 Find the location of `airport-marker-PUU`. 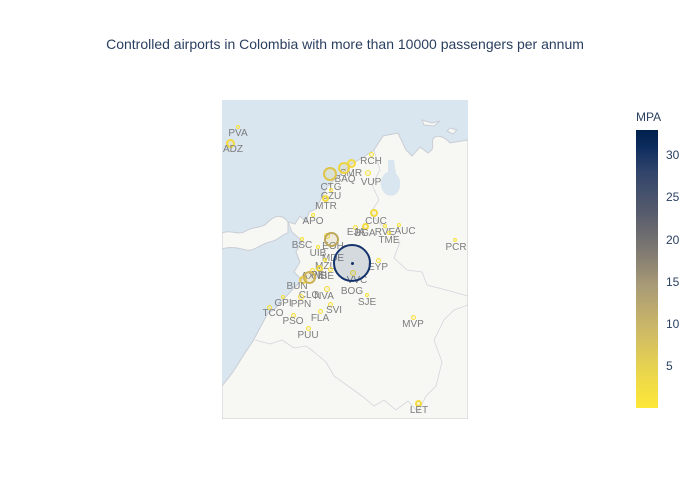

airport-marker-PUU is located at coordinates (308, 328).